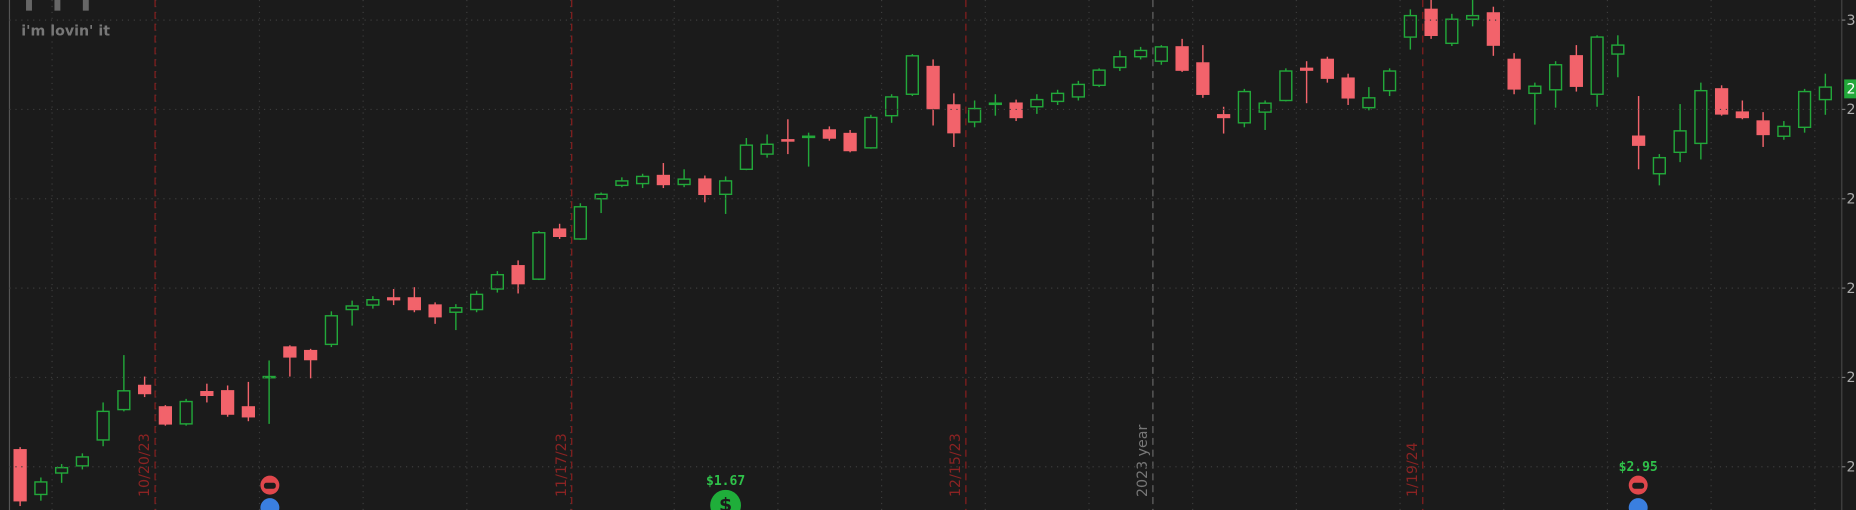 This screenshot has height=510, width=1856. I want to click on dividend-glyph: $, so click(725, 502).